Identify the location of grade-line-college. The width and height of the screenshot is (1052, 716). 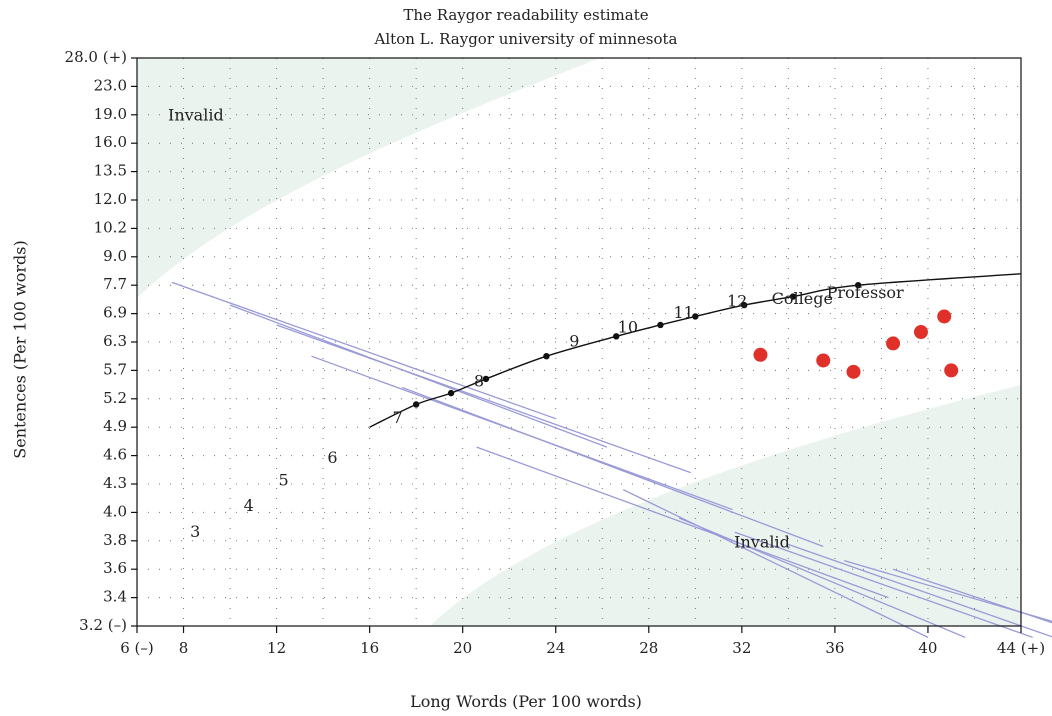
(948, 591).